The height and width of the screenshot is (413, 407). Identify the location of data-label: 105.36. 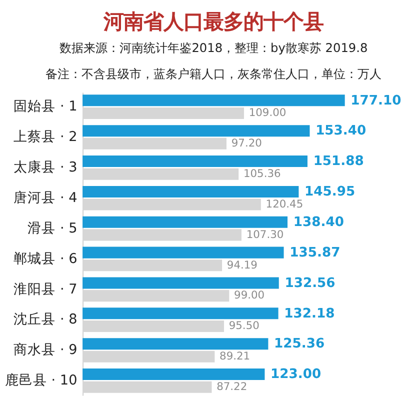
(262, 173).